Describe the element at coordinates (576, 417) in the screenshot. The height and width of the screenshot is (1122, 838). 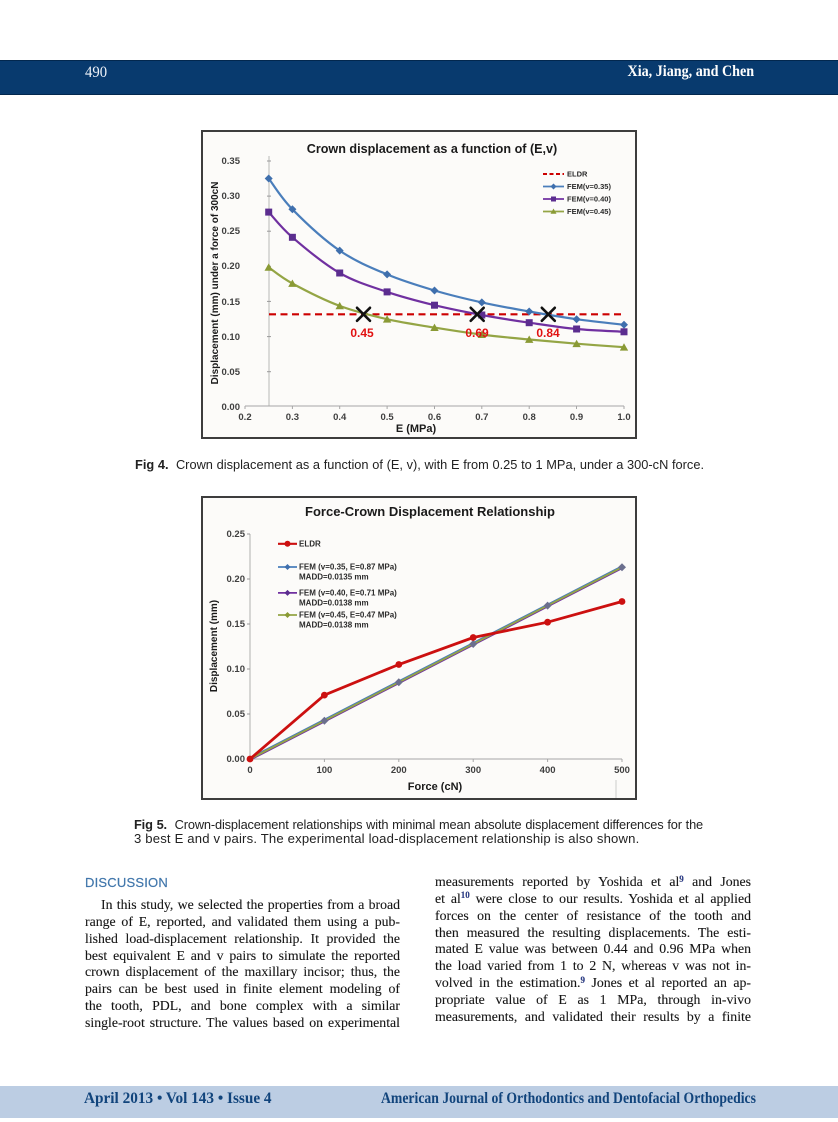
I see `svg-text: 0.9` at that location.